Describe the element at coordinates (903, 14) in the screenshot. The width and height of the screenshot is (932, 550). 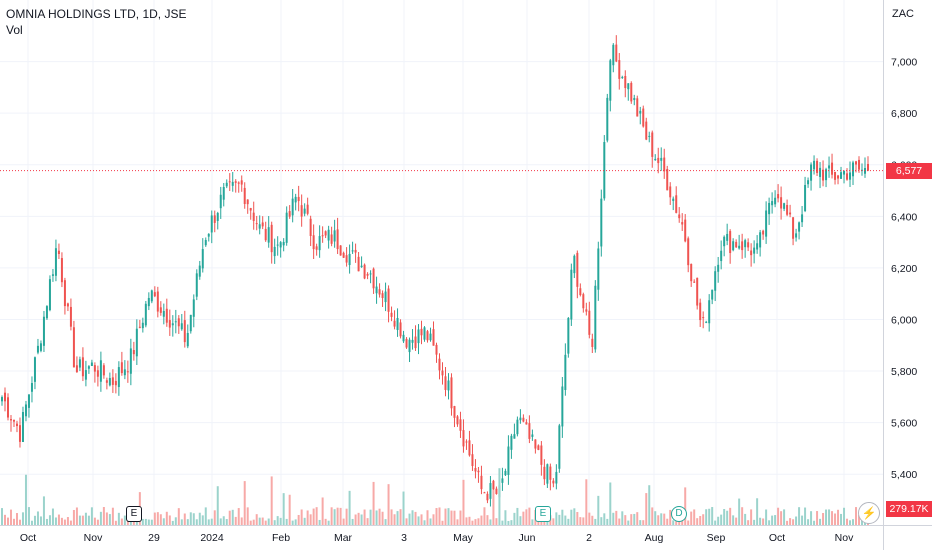
I see `currency-label: ZAC` at that location.